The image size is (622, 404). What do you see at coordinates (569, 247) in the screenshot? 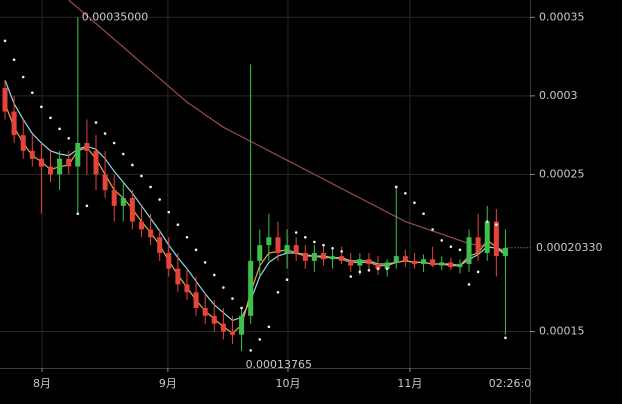
I see `last-price-label: 0.00020330` at bounding box center [569, 247].